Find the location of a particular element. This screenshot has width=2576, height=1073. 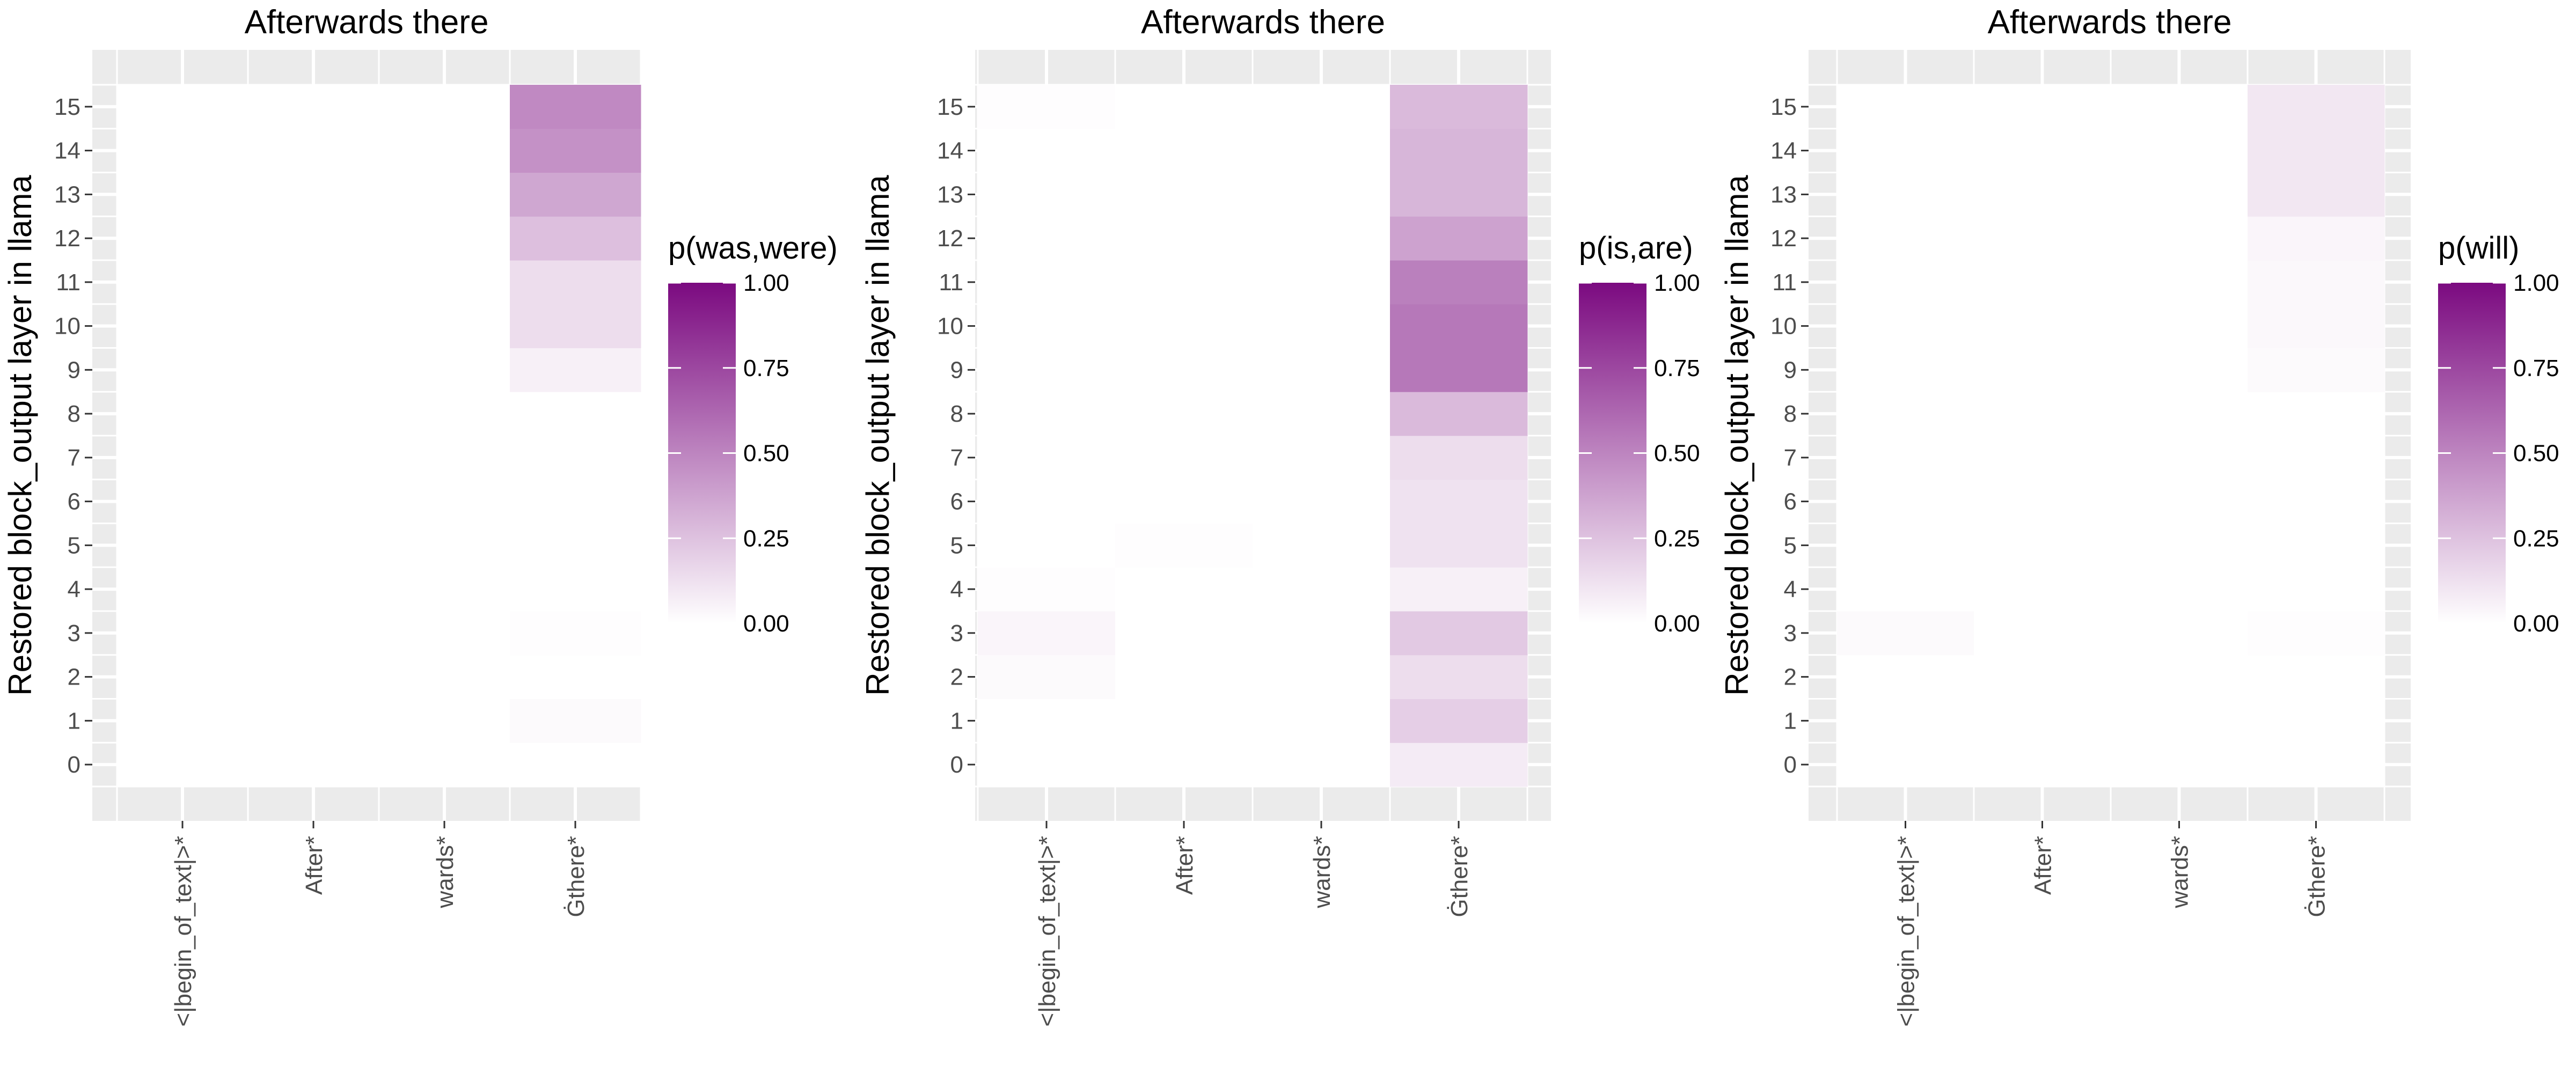

legend-tick-label: 0.75 is located at coordinates (766, 368).